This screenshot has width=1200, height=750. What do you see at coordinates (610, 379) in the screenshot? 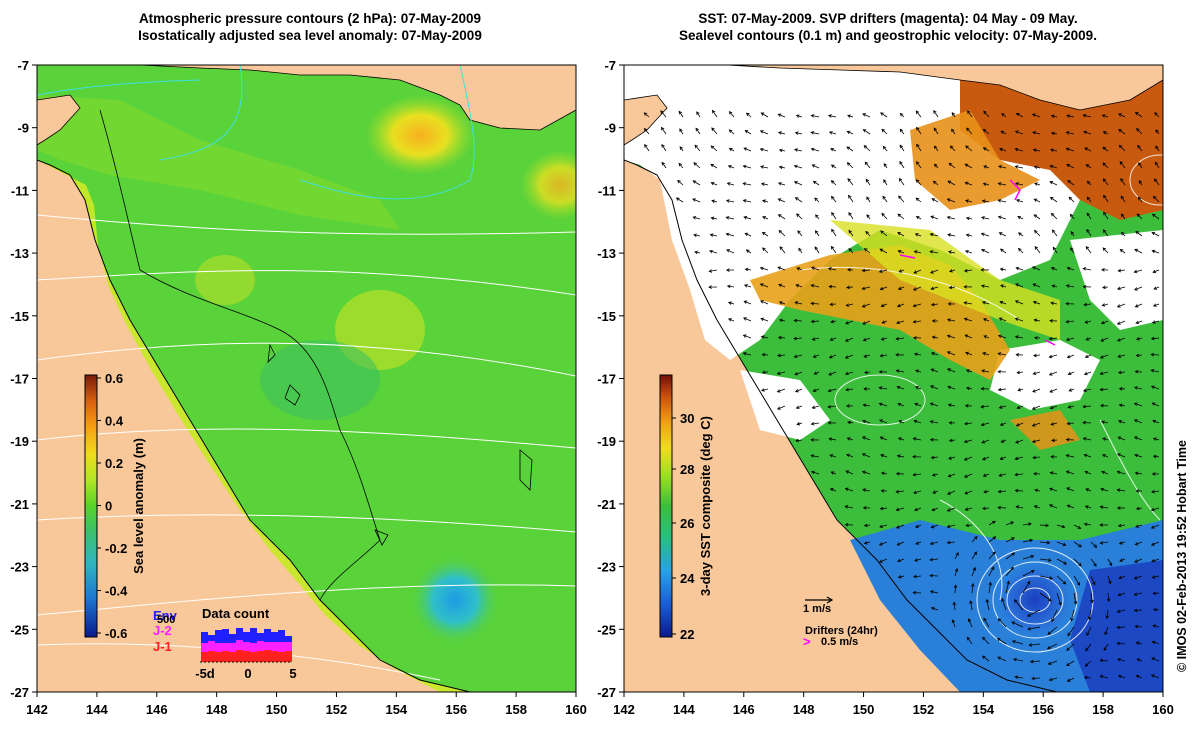
I see `right-y-axis: -7-9-11-13-15-17-19-21-23-25-27` at bounding box center [610, 379].